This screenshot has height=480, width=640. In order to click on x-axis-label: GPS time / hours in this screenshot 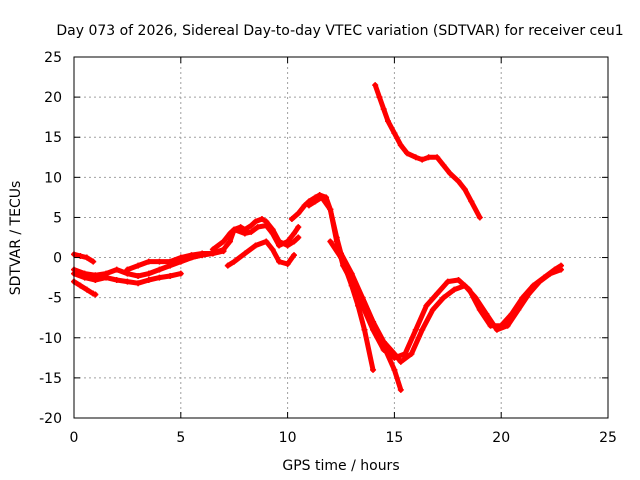, I will do `click(340, 466)`.